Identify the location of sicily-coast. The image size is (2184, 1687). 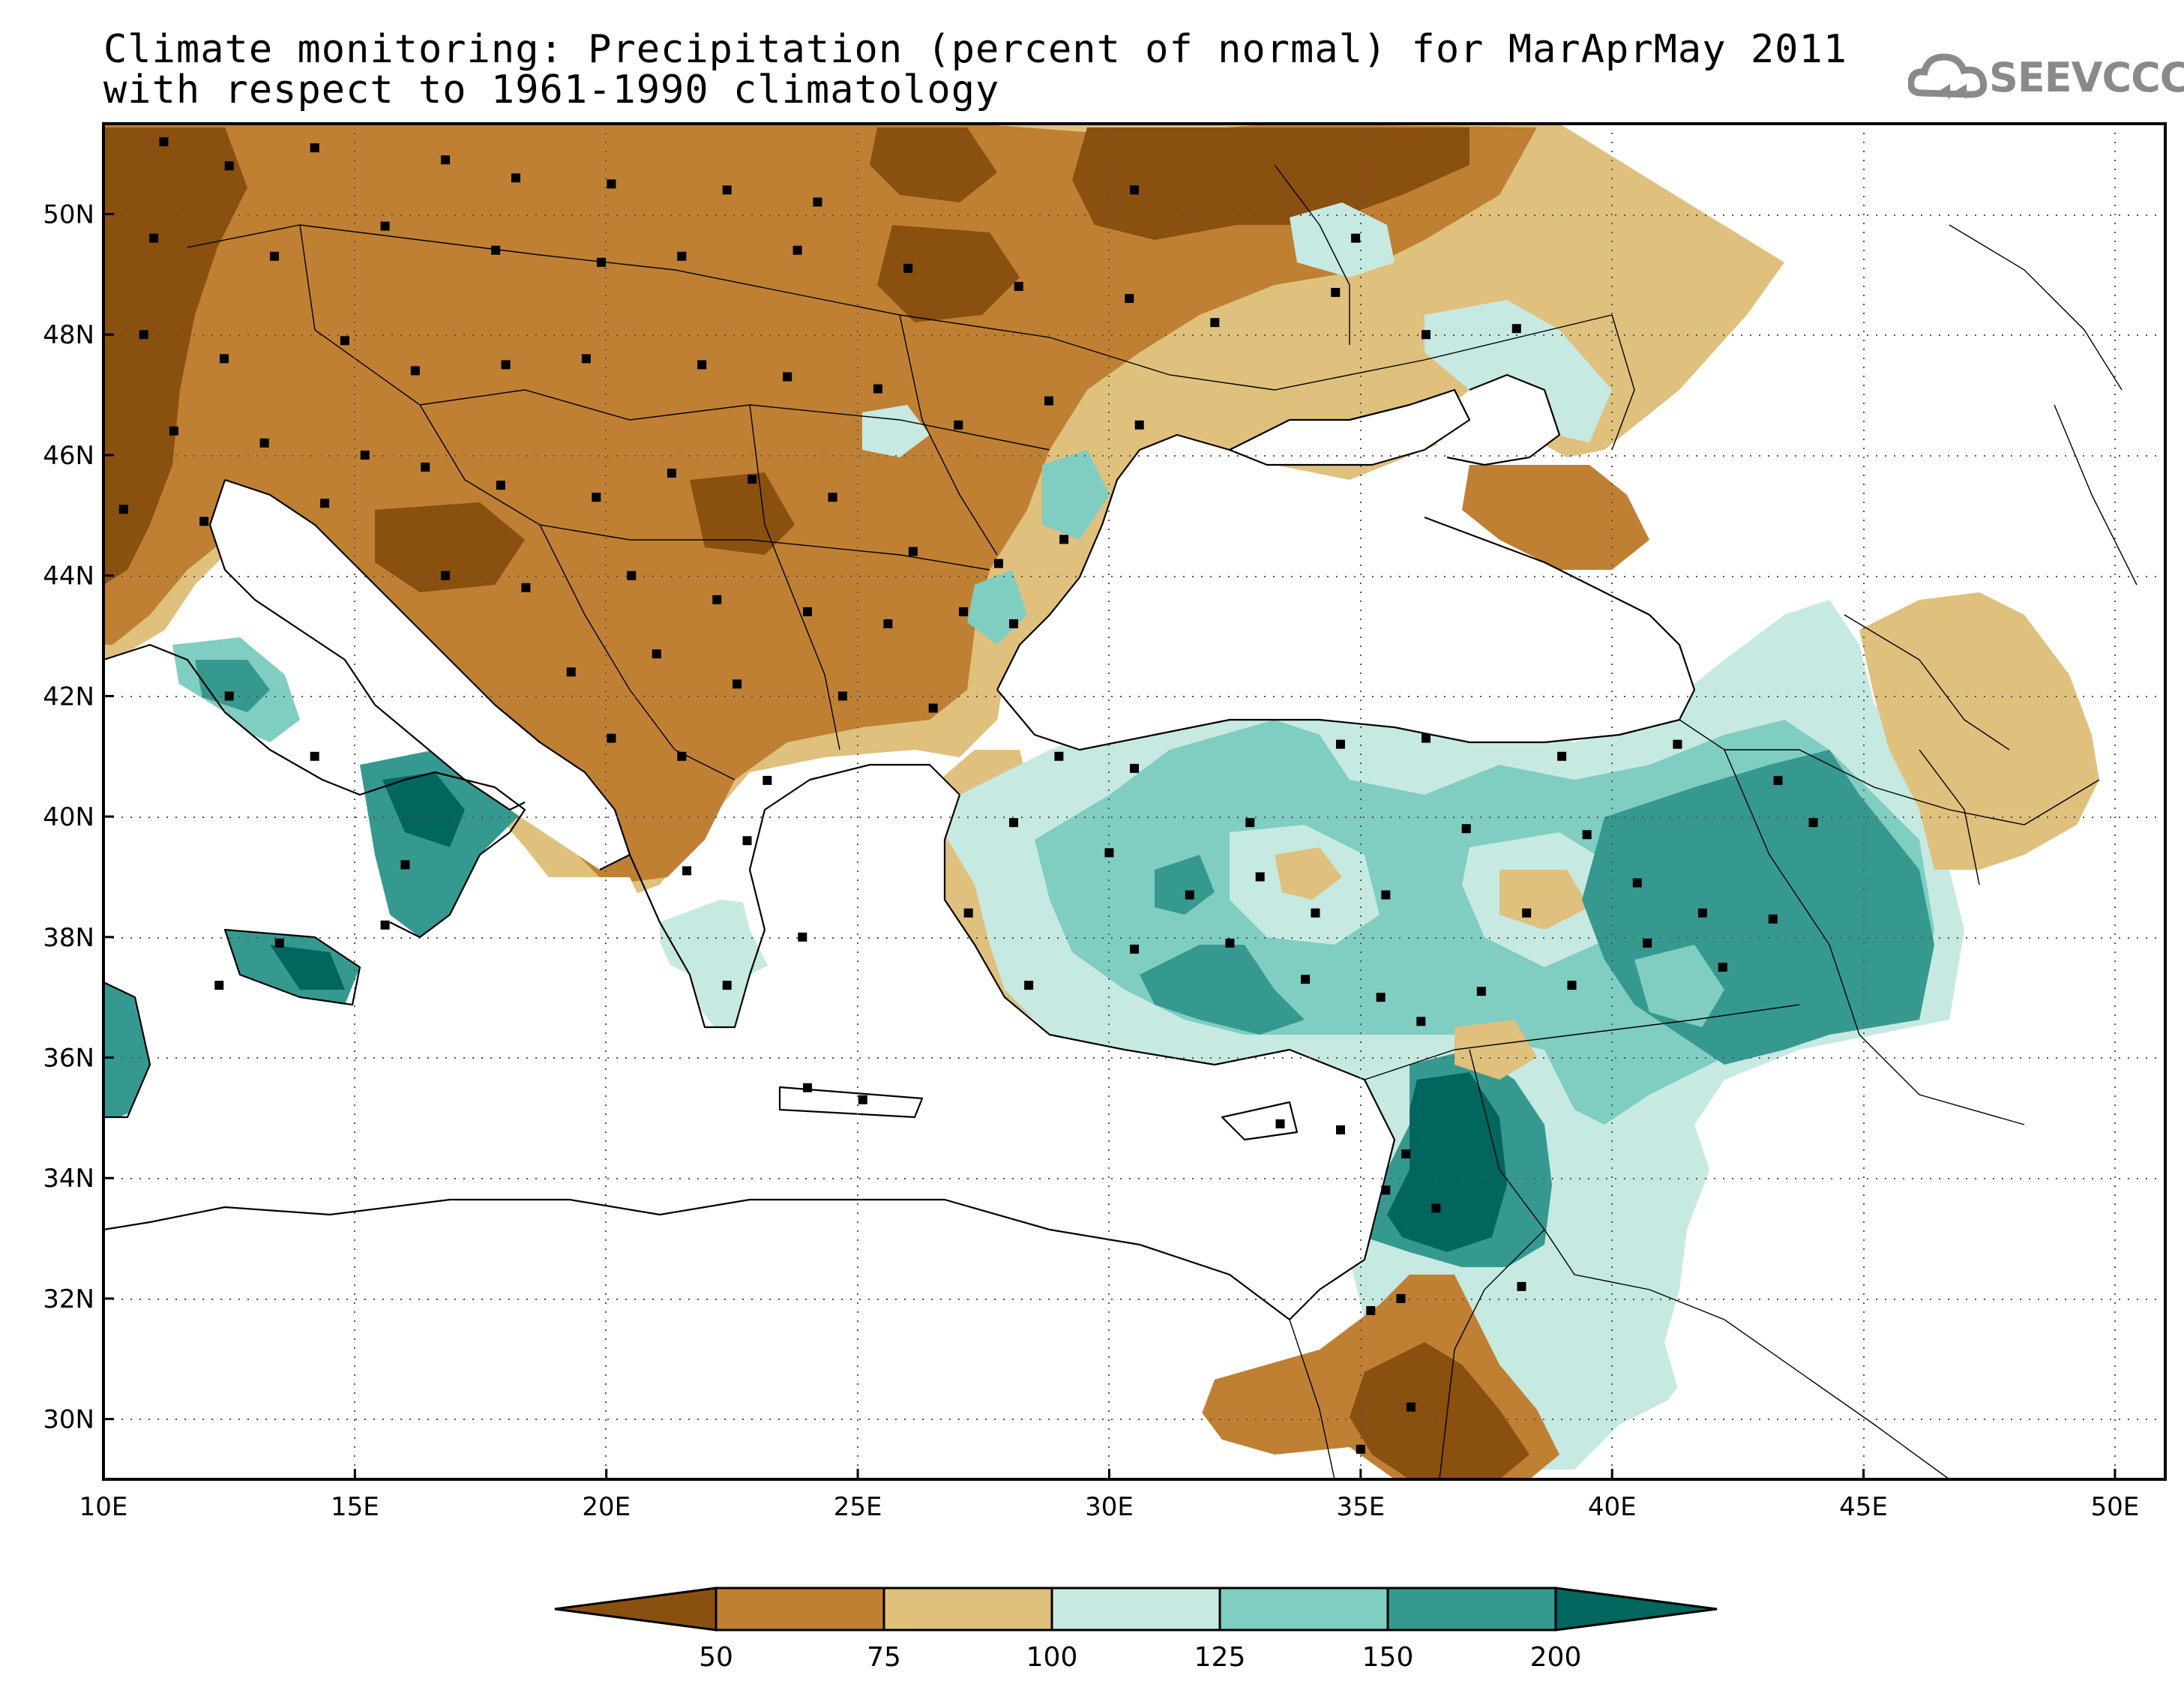
(292, 967).